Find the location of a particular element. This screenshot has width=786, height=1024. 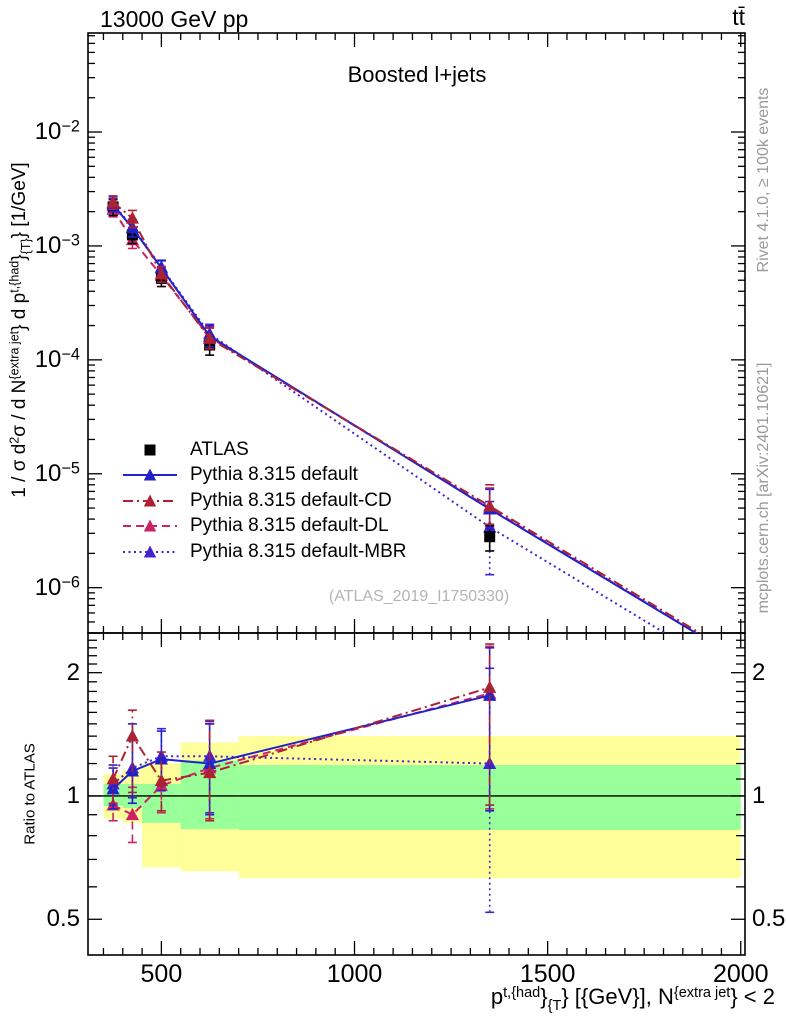

analysis-watermark: (ATLAS_2019_I1750330) is located at coordinates (419, 596).